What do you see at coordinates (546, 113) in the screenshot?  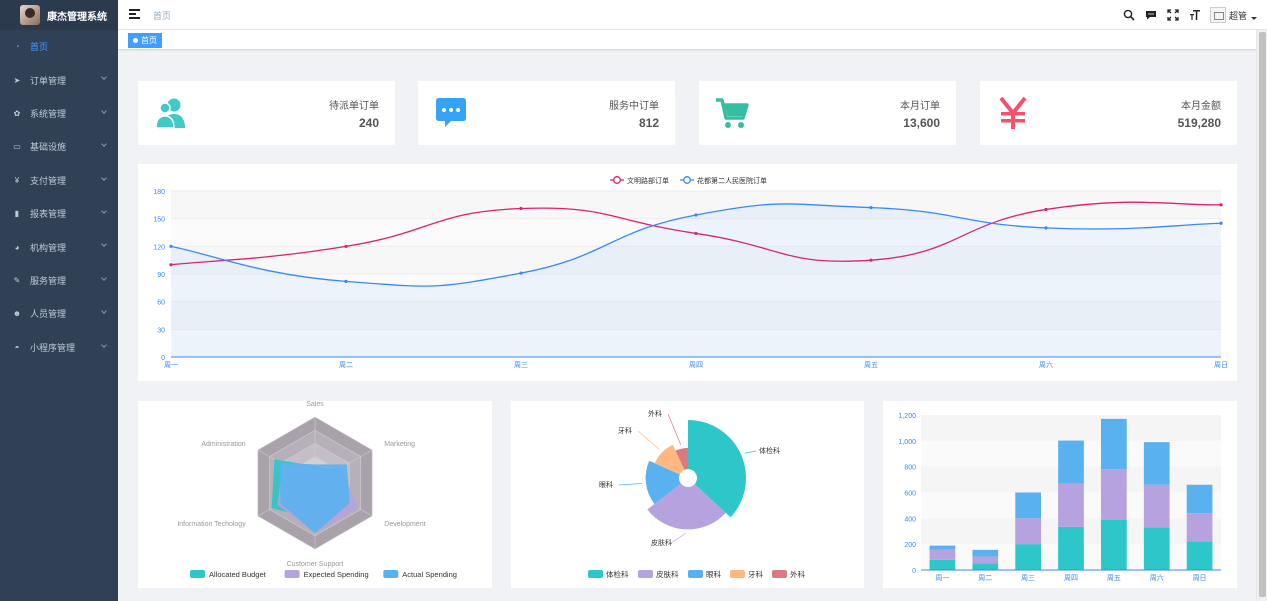 I see `panel-in-service-orders: 服务中订单 812` at bounding box center [546, 113].